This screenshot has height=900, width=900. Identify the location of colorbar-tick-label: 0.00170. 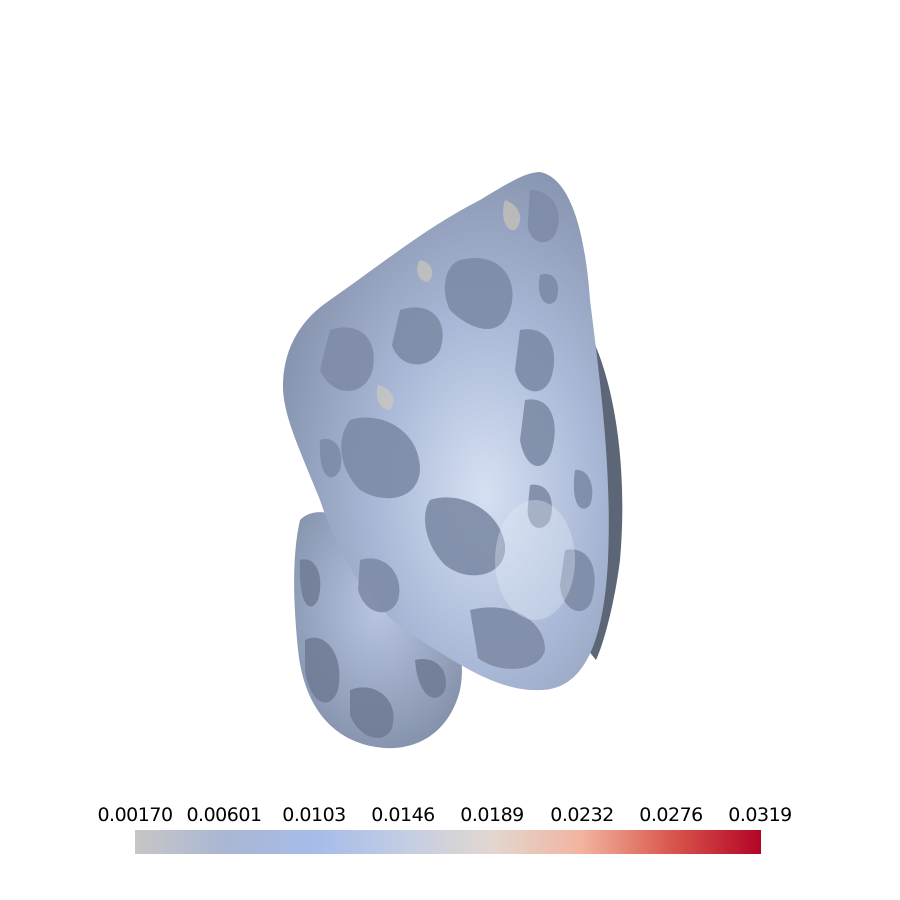
(135, 815).